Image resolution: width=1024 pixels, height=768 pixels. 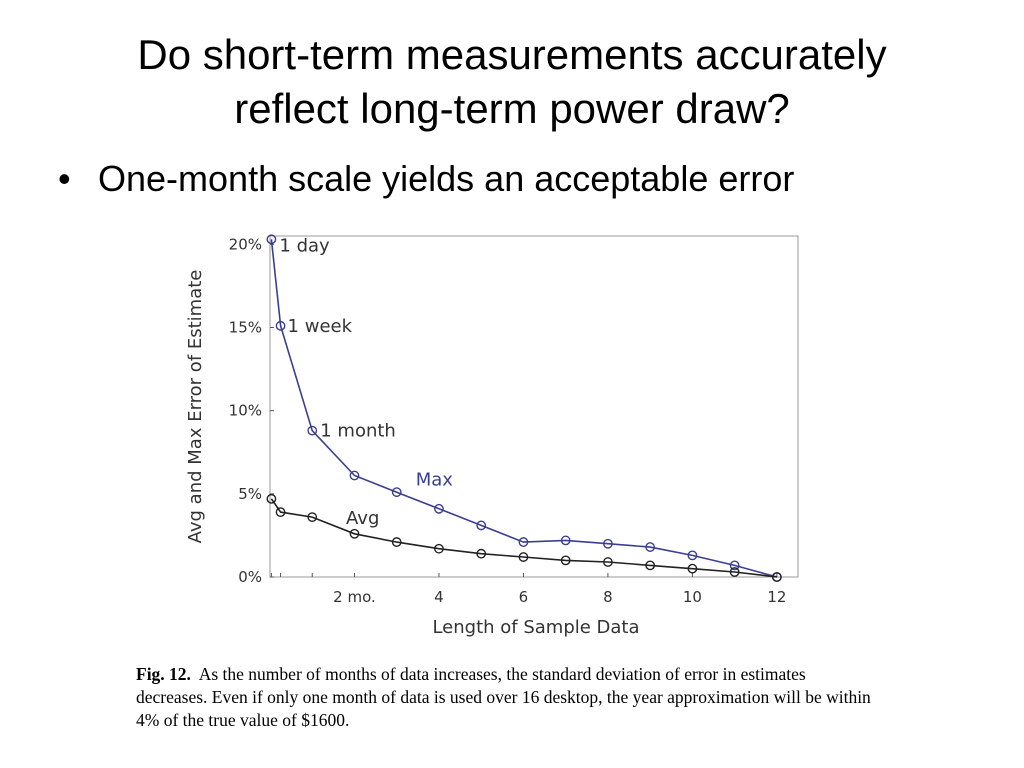 I want to click on series-label-avg: Avg, so click(x=362, y=518).